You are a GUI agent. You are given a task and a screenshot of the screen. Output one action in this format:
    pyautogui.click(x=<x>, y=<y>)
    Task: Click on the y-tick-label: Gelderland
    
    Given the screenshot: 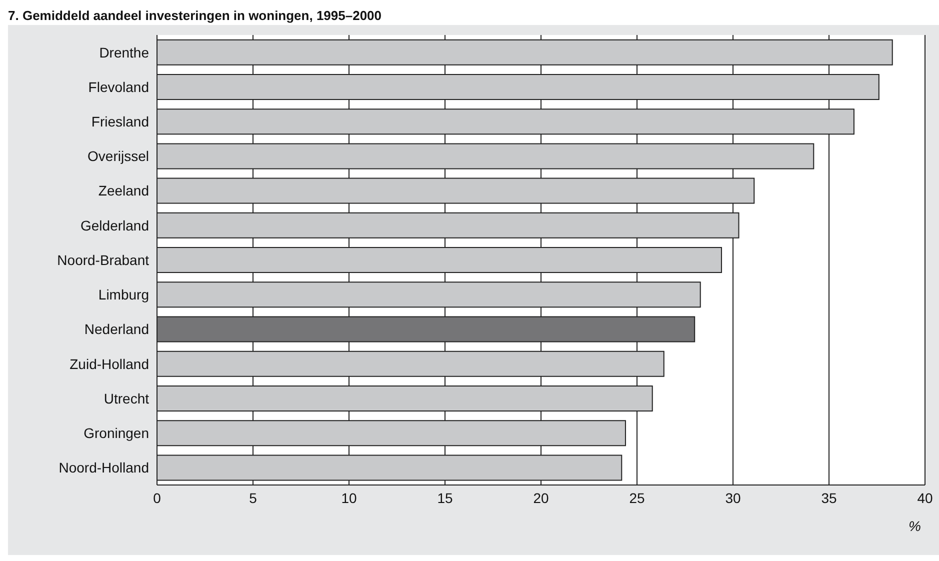 What is the action you would take?
    pyautogui.click(x=114, y=225)
    